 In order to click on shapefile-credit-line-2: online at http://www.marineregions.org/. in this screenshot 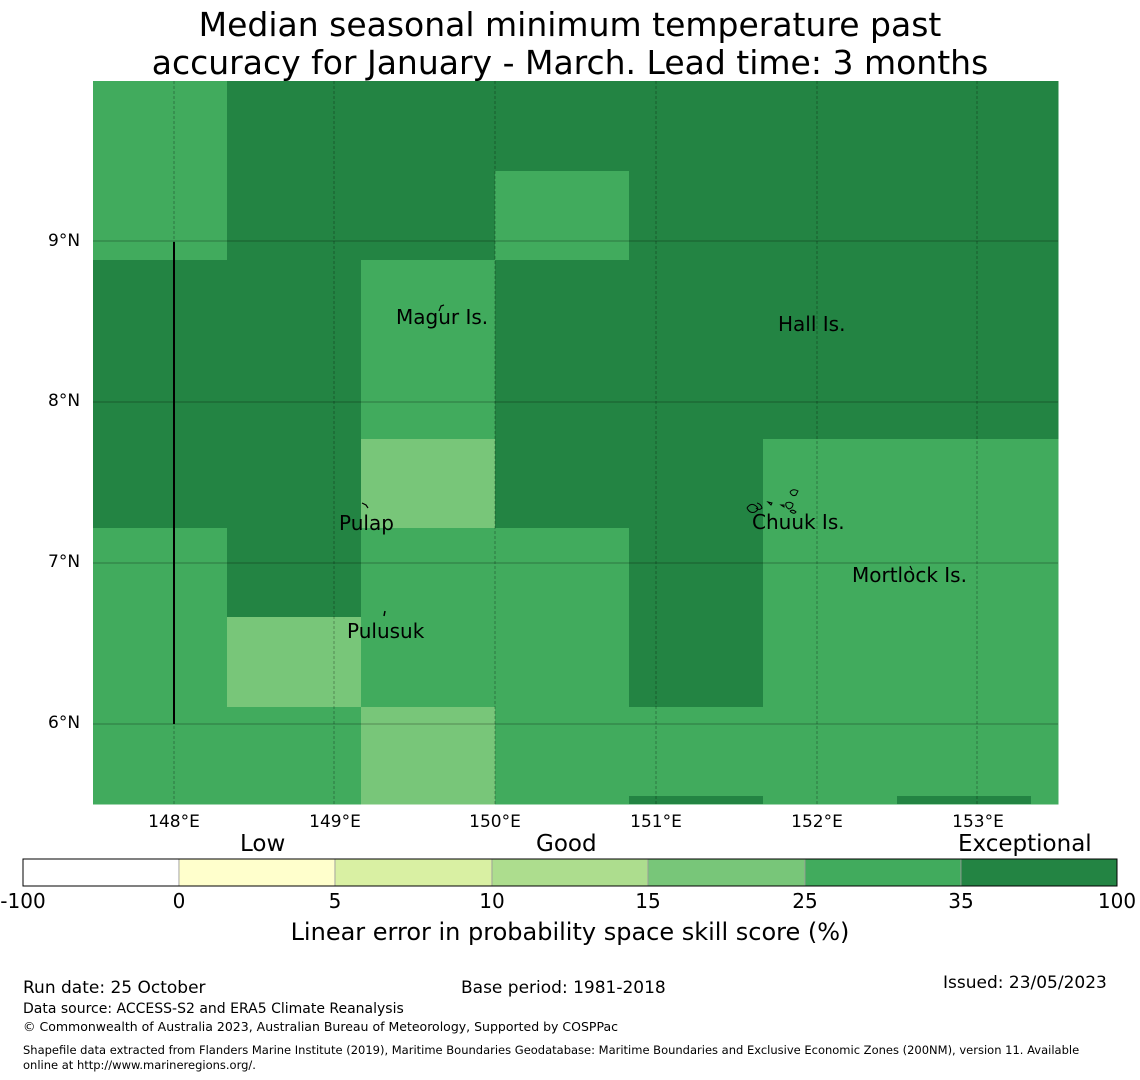, I will do `click(139, 1065)`.